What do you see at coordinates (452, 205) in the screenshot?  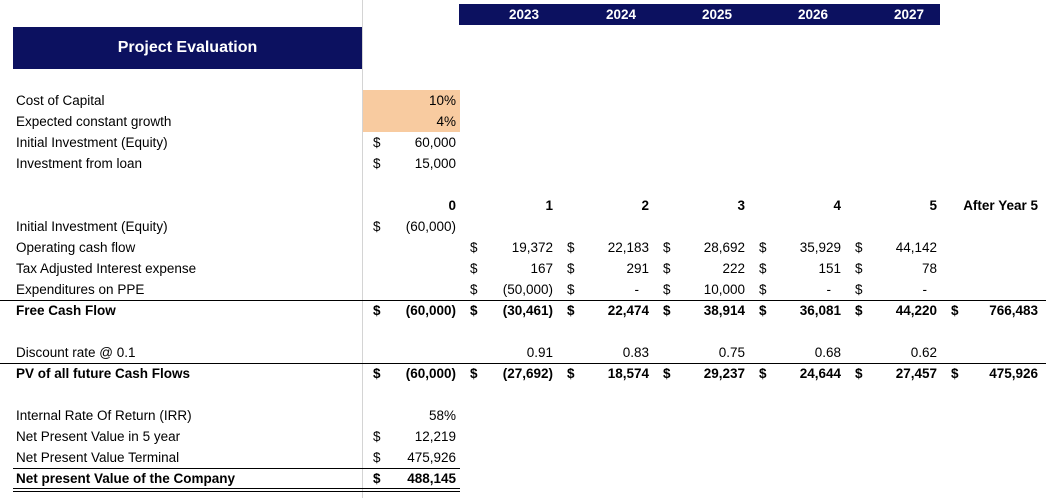 I see `cell-value: 0` at bounding box center [452, 205].